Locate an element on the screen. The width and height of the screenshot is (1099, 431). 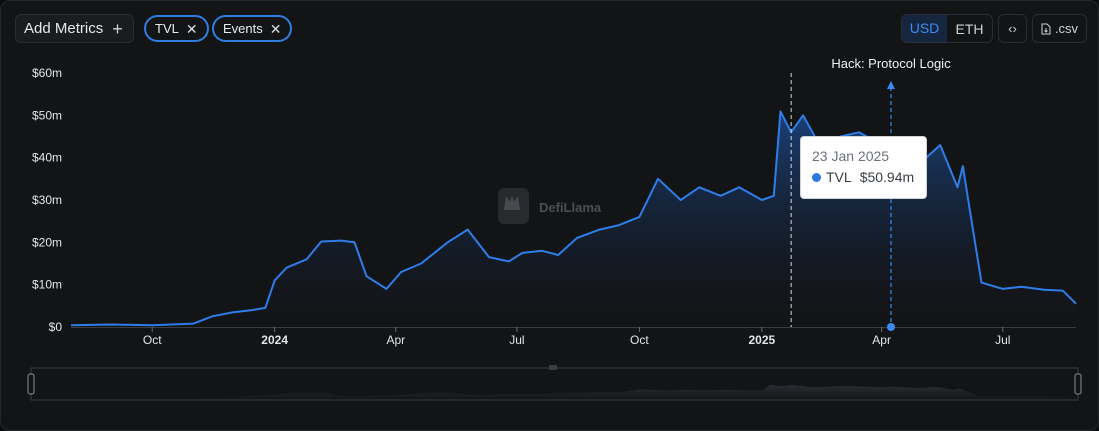
tooltip-value: $50.94m is located at coordinates (887, 177).